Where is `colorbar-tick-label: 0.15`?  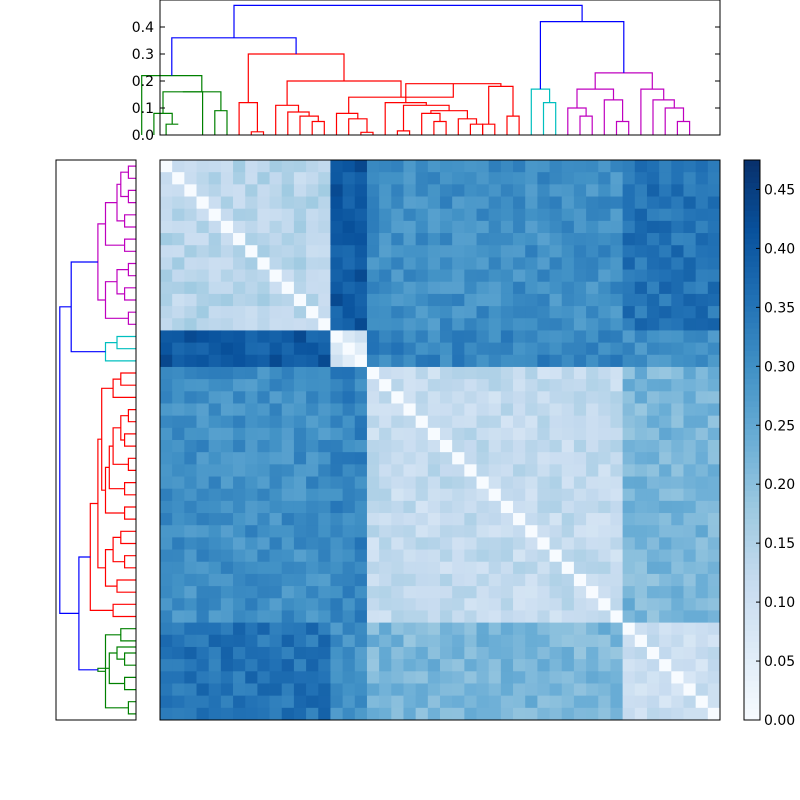 colorbar-tick-label: 0.15 is located at coordinates (779, 544).